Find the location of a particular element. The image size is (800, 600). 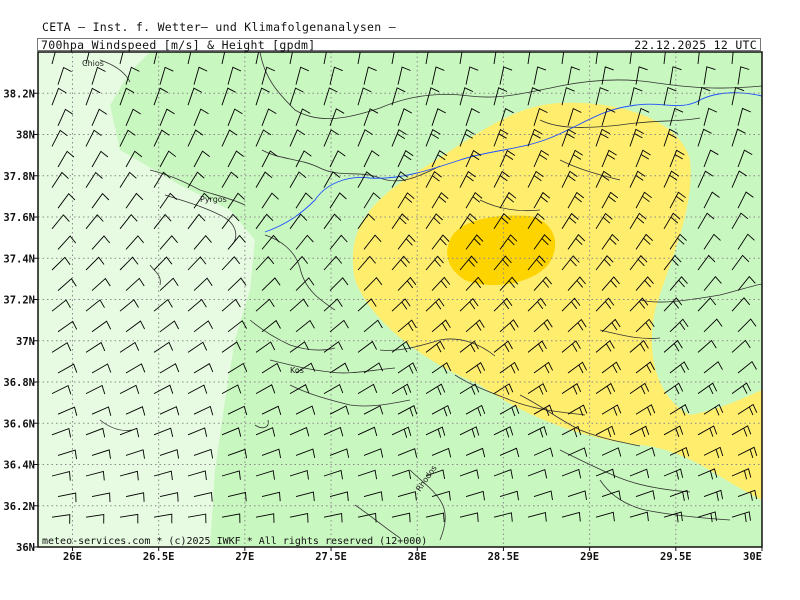

latitude-label: 37.4N is located at coordinates (19, 259).